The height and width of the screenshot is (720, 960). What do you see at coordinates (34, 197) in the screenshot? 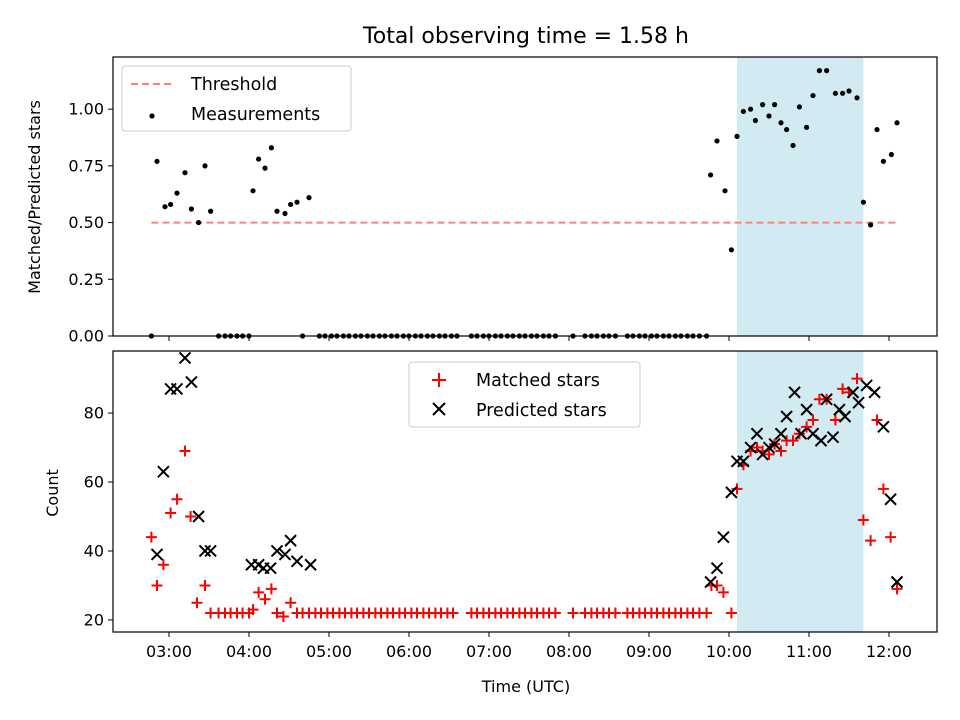
I see `top-y-axis-label: Matched/Predicted stars` at bounding box center [34, 197].